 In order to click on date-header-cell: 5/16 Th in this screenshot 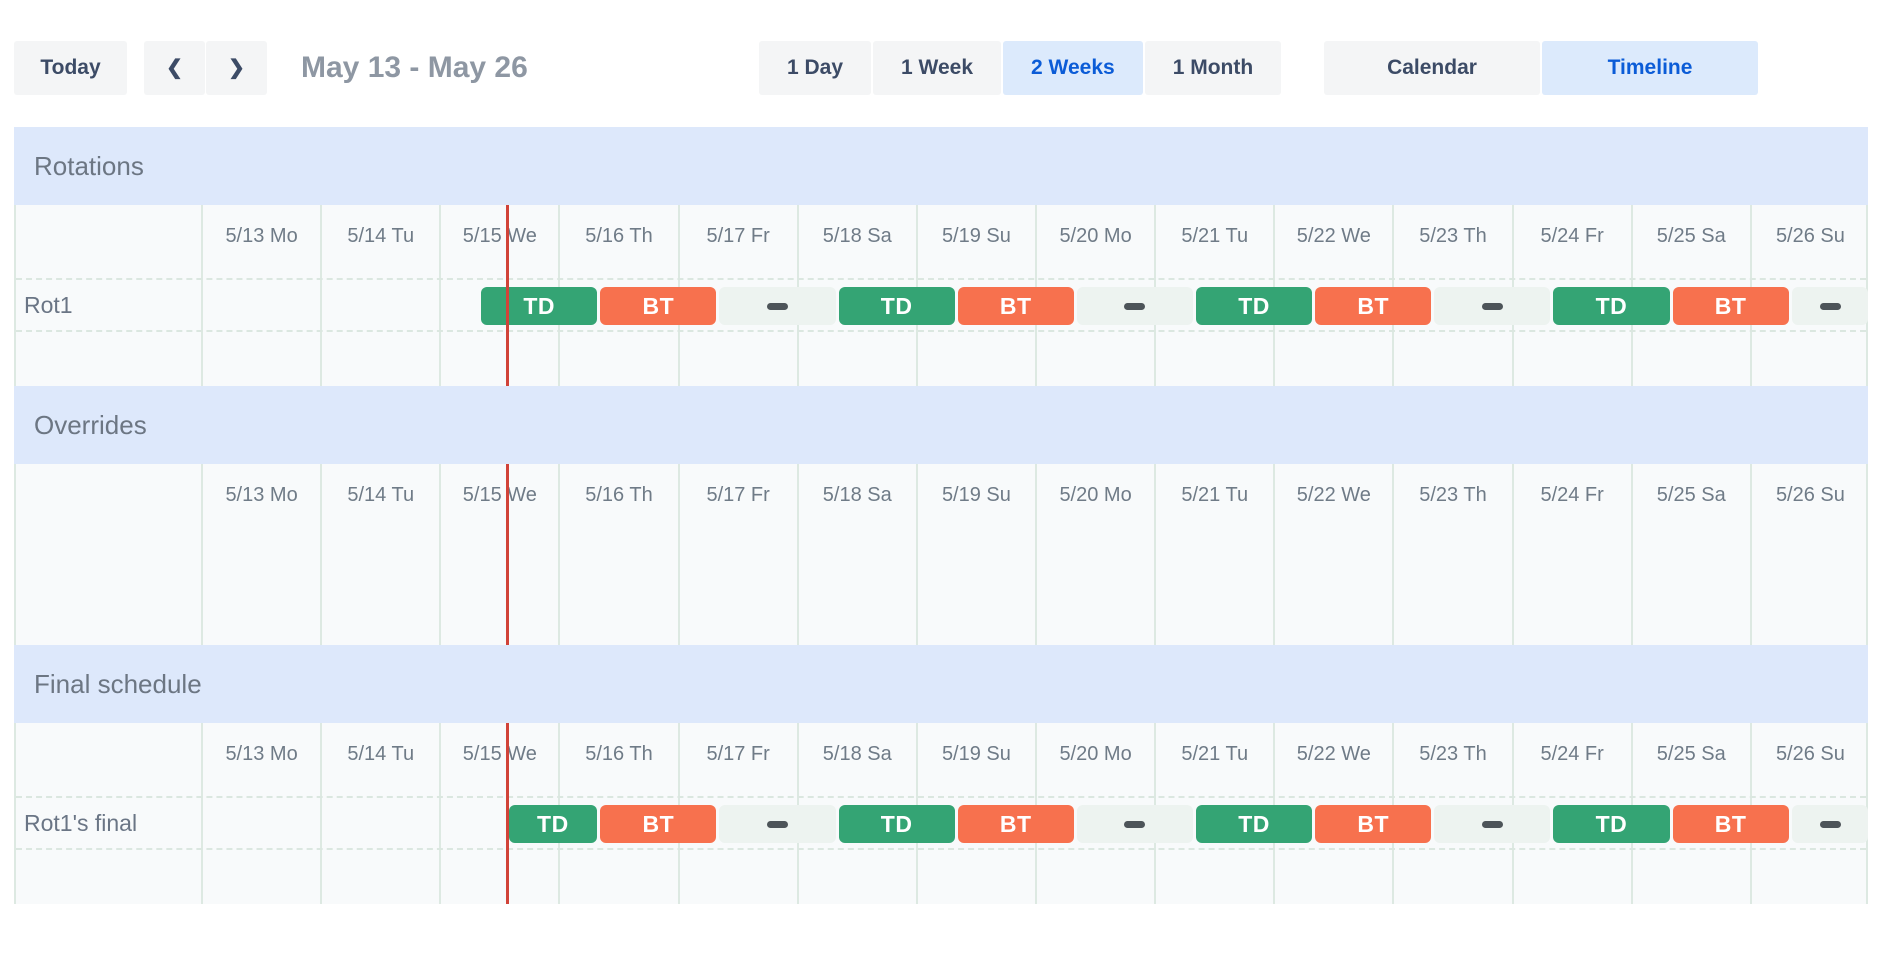, I will do `click(618, 241)`.